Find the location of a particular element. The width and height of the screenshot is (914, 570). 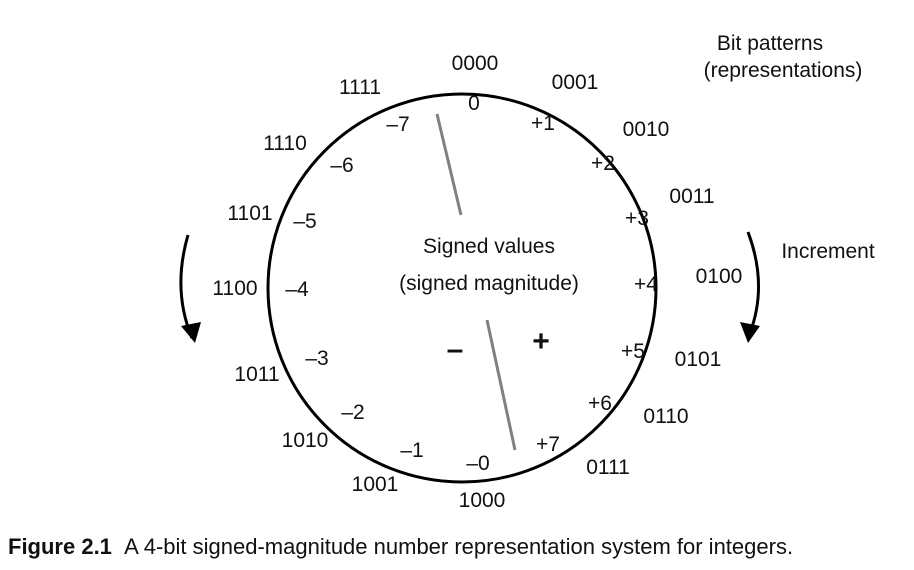

bit-pattern: 1110 is located at coordinates (285, 143).